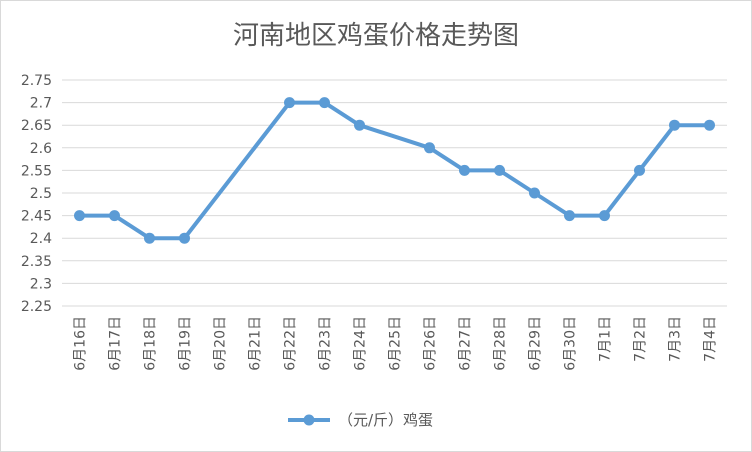 This screenshot has height=452, width=752. What do you see at coordinates (41, 104) in the screenshot?
I see `y-tick-label: 2.7` at bounding box center [41, 104].